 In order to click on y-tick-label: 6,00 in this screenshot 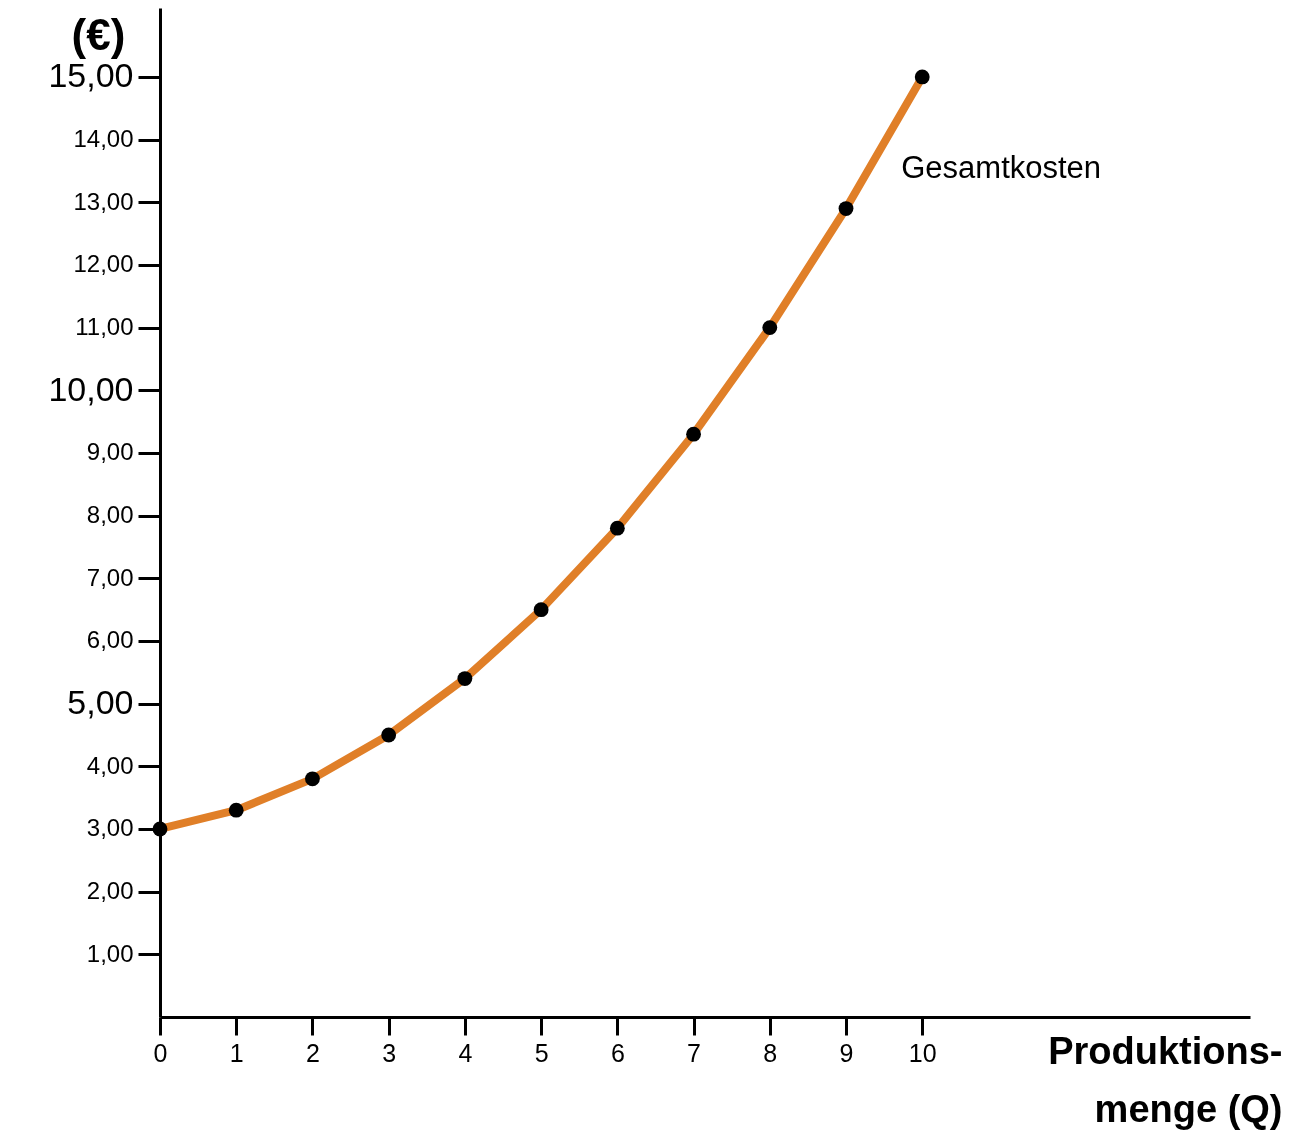, I will do `click(110, 640)`.